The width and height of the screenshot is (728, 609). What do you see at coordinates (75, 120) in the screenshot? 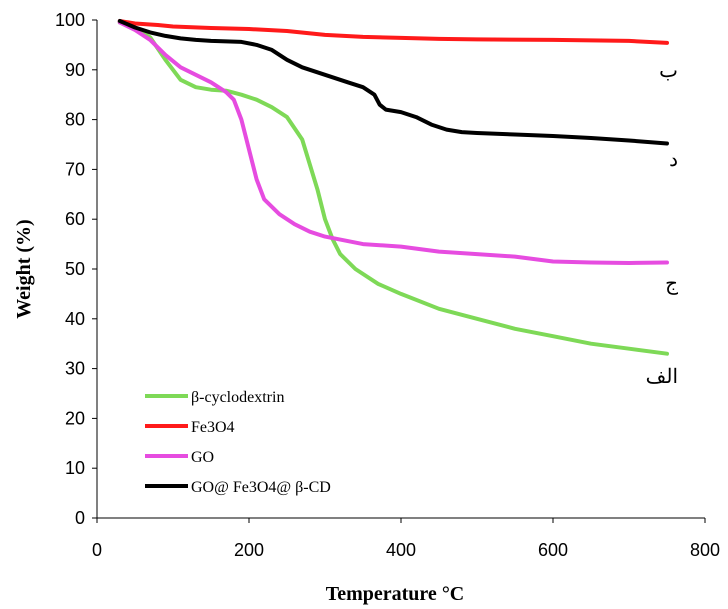
I see `y-tick-label: 80` at bounding box center [75, 120].